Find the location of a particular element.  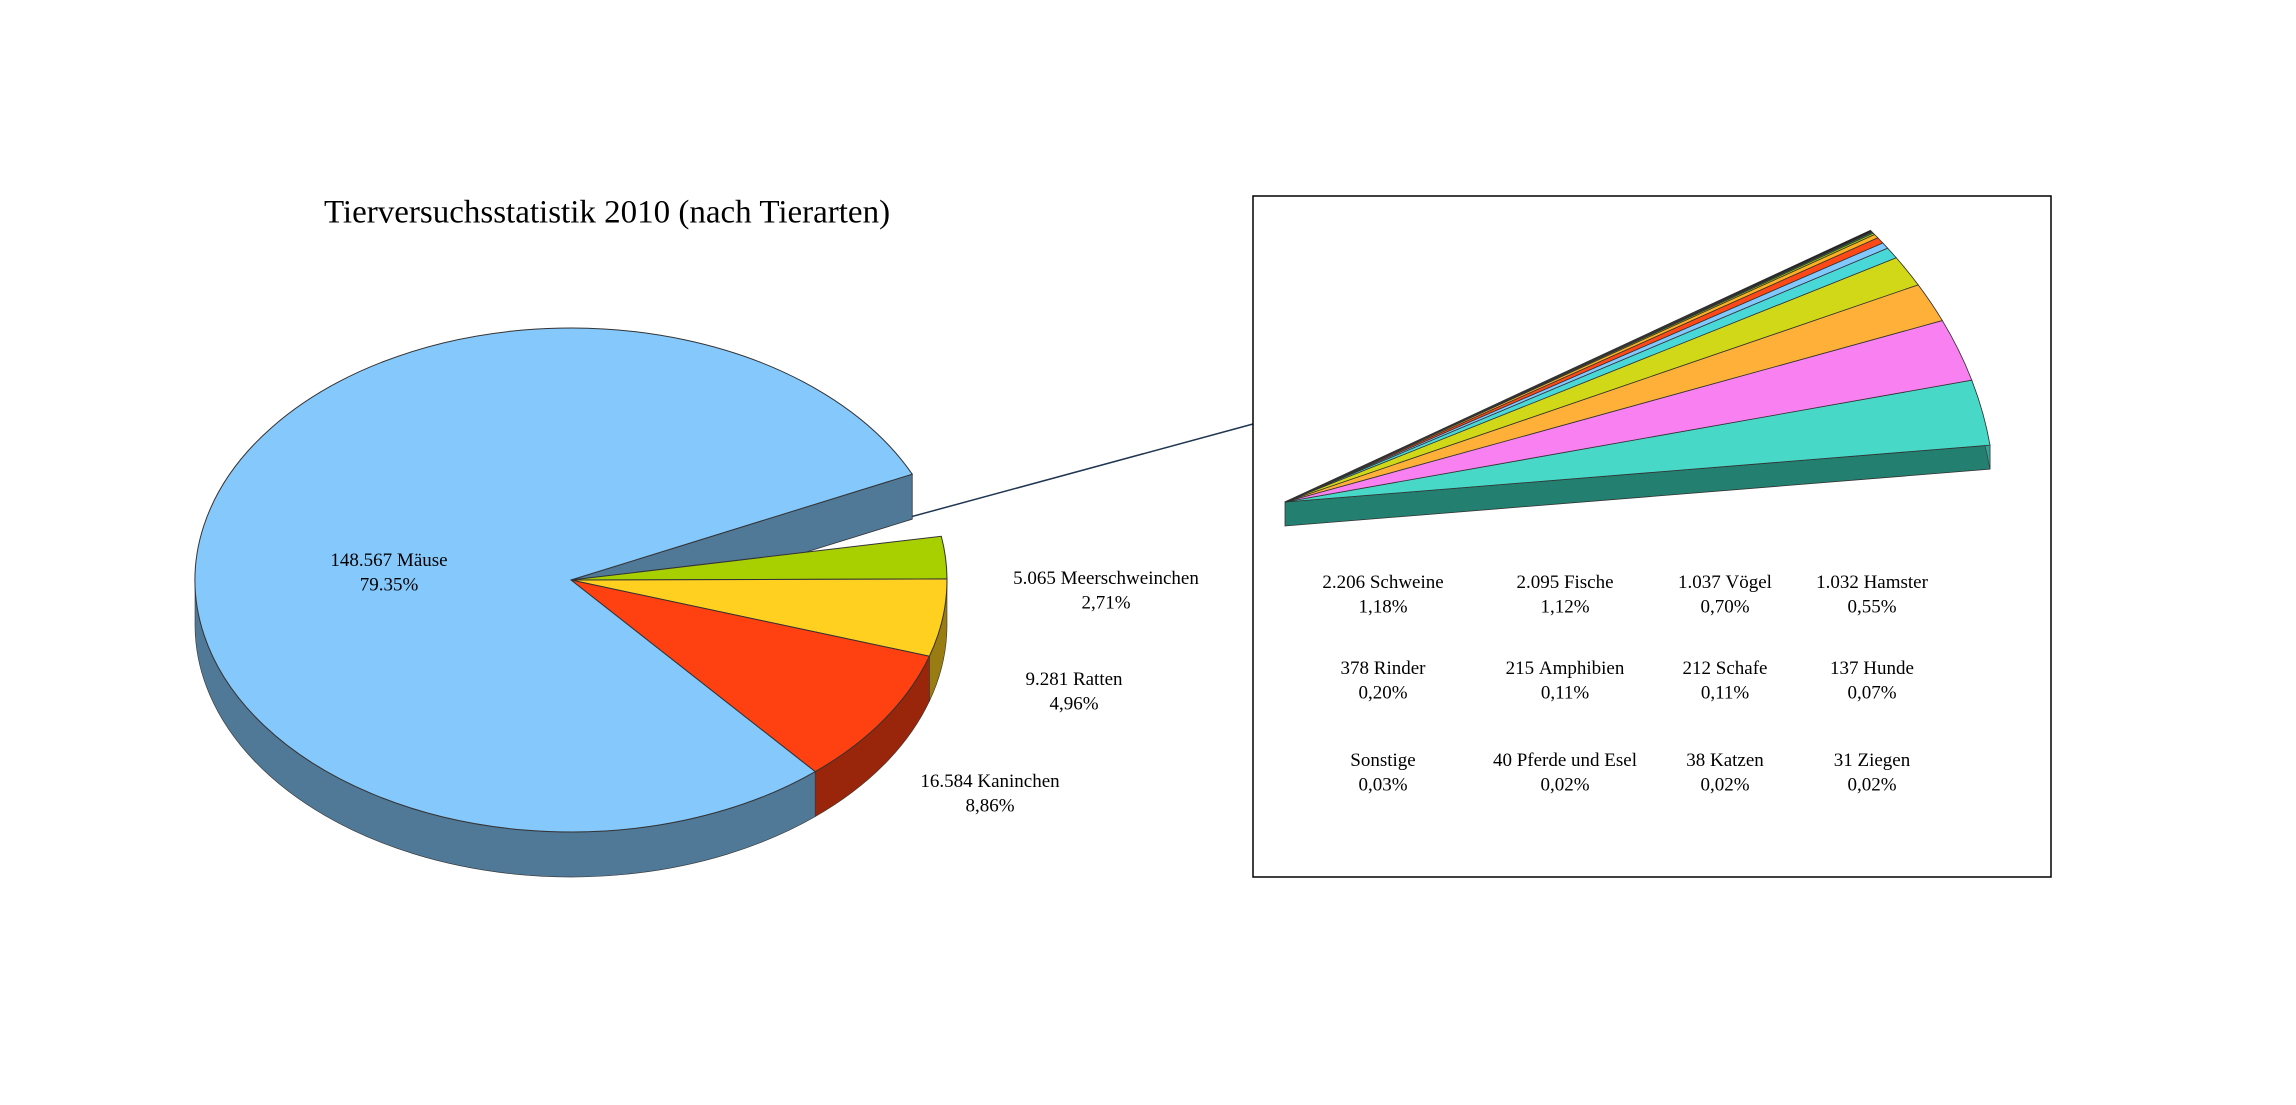

value-label: 2.095 is located at coordinates (1537, 582).